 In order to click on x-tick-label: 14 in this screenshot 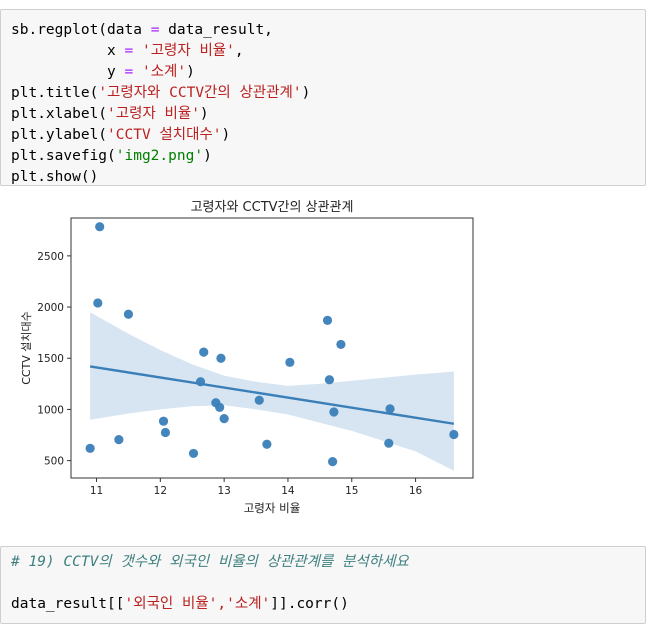, I will do `click(288, 491)`.